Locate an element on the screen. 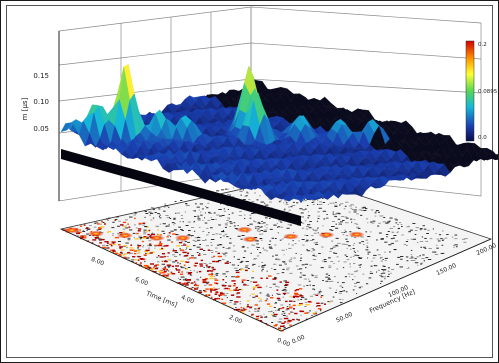 The height and width of the screenshot is (363, 499). grid-line is located at coordinates (155, 54).